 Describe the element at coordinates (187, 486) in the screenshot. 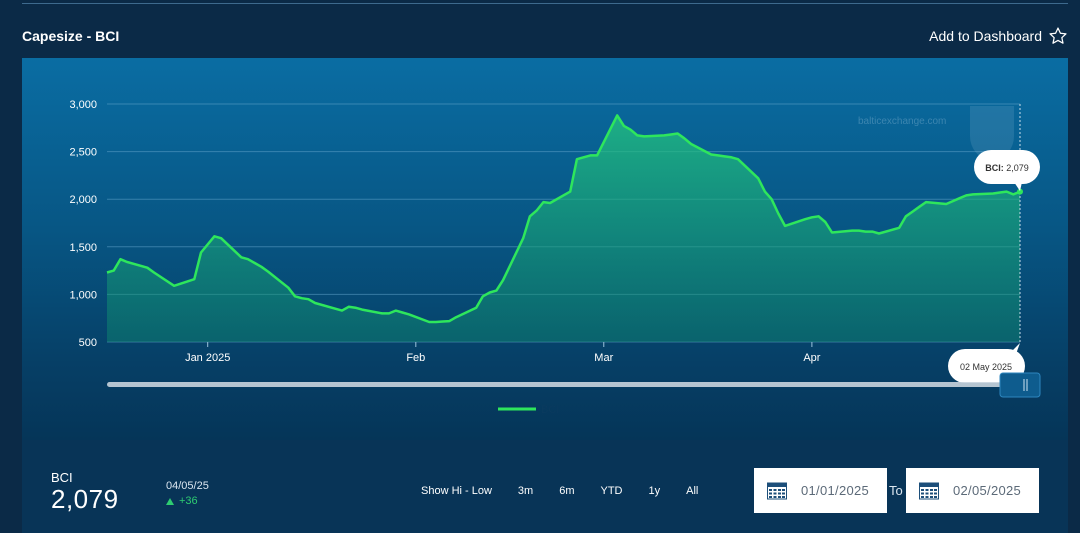

I see `change-date: 04/05/25` at that location.